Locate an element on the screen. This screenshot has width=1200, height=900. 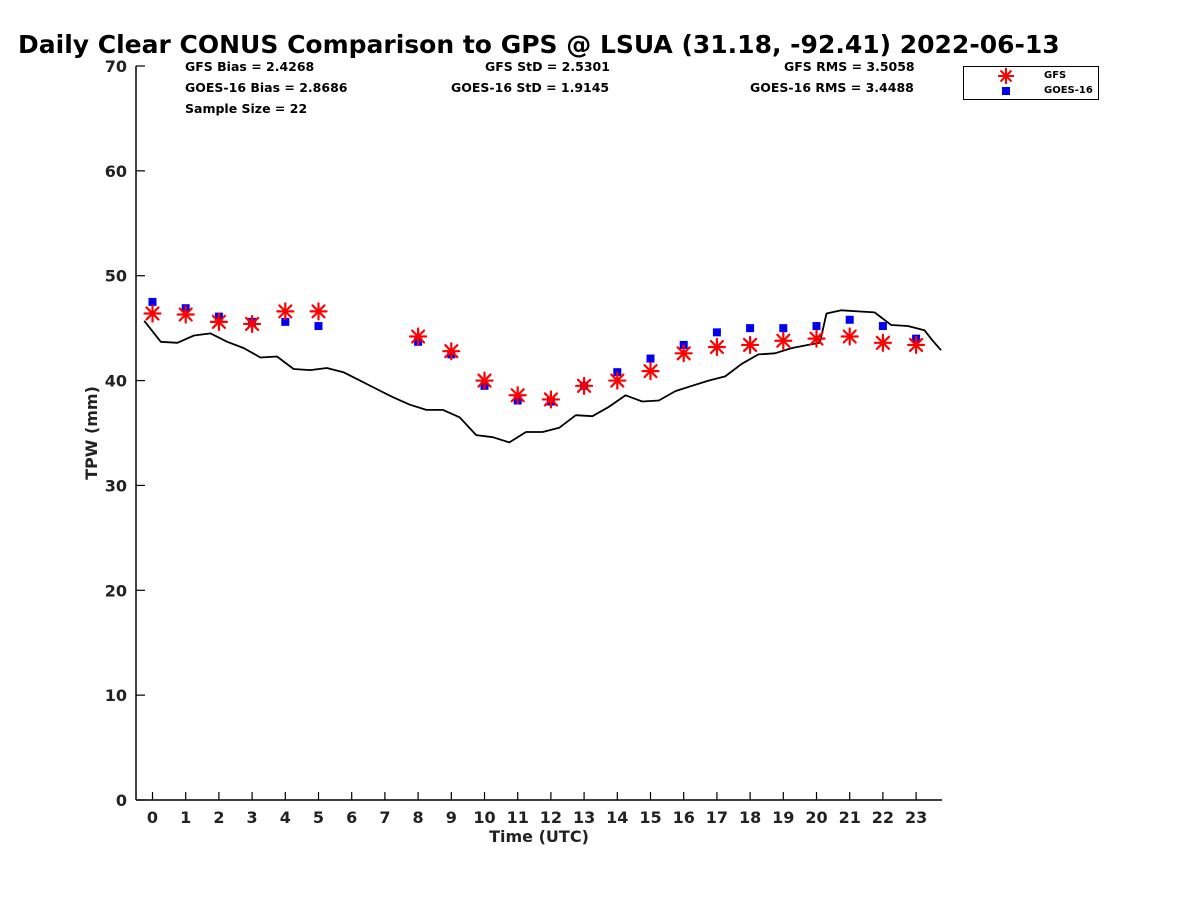
x-tick-label: 21 is located at coordinates (850, 817).